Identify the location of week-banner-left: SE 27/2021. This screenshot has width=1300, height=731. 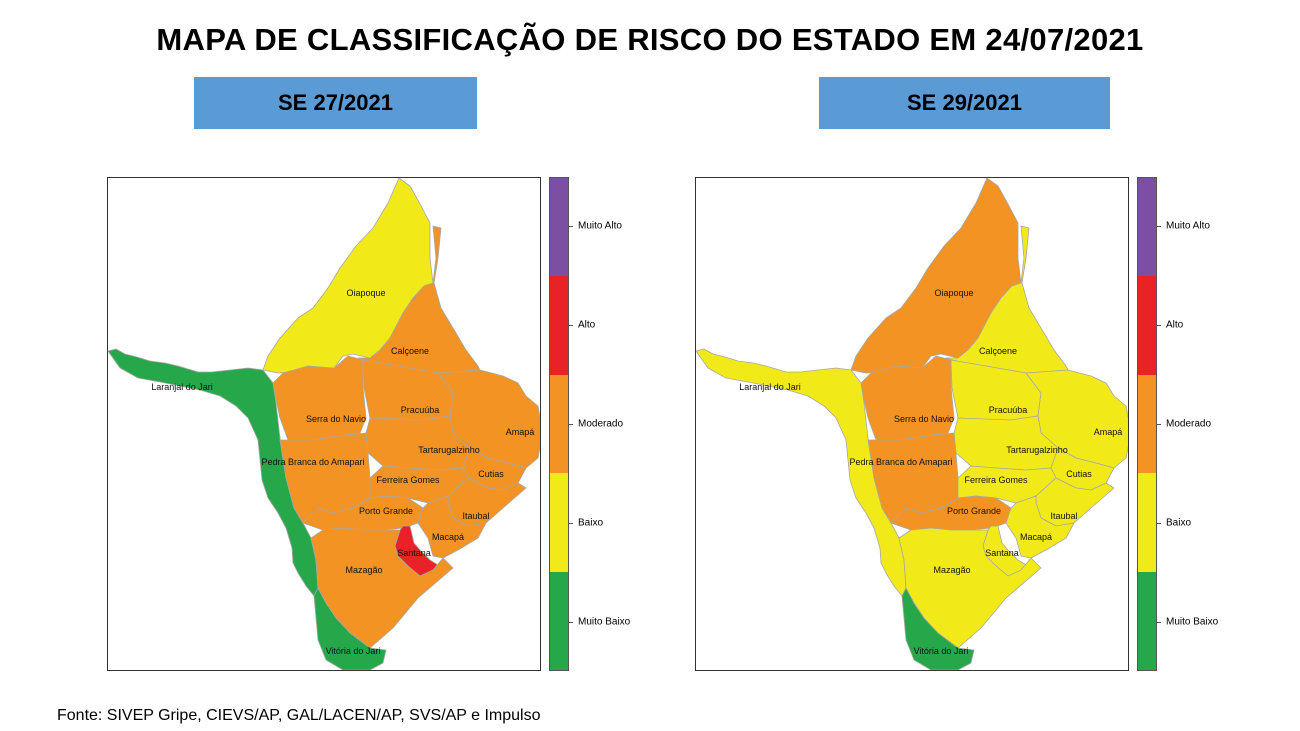
(335, 103).